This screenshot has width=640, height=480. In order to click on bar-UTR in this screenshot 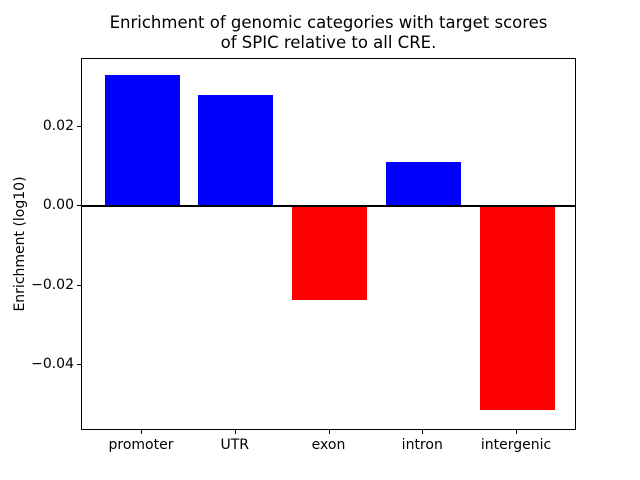, I will do `click(236, 150)`.